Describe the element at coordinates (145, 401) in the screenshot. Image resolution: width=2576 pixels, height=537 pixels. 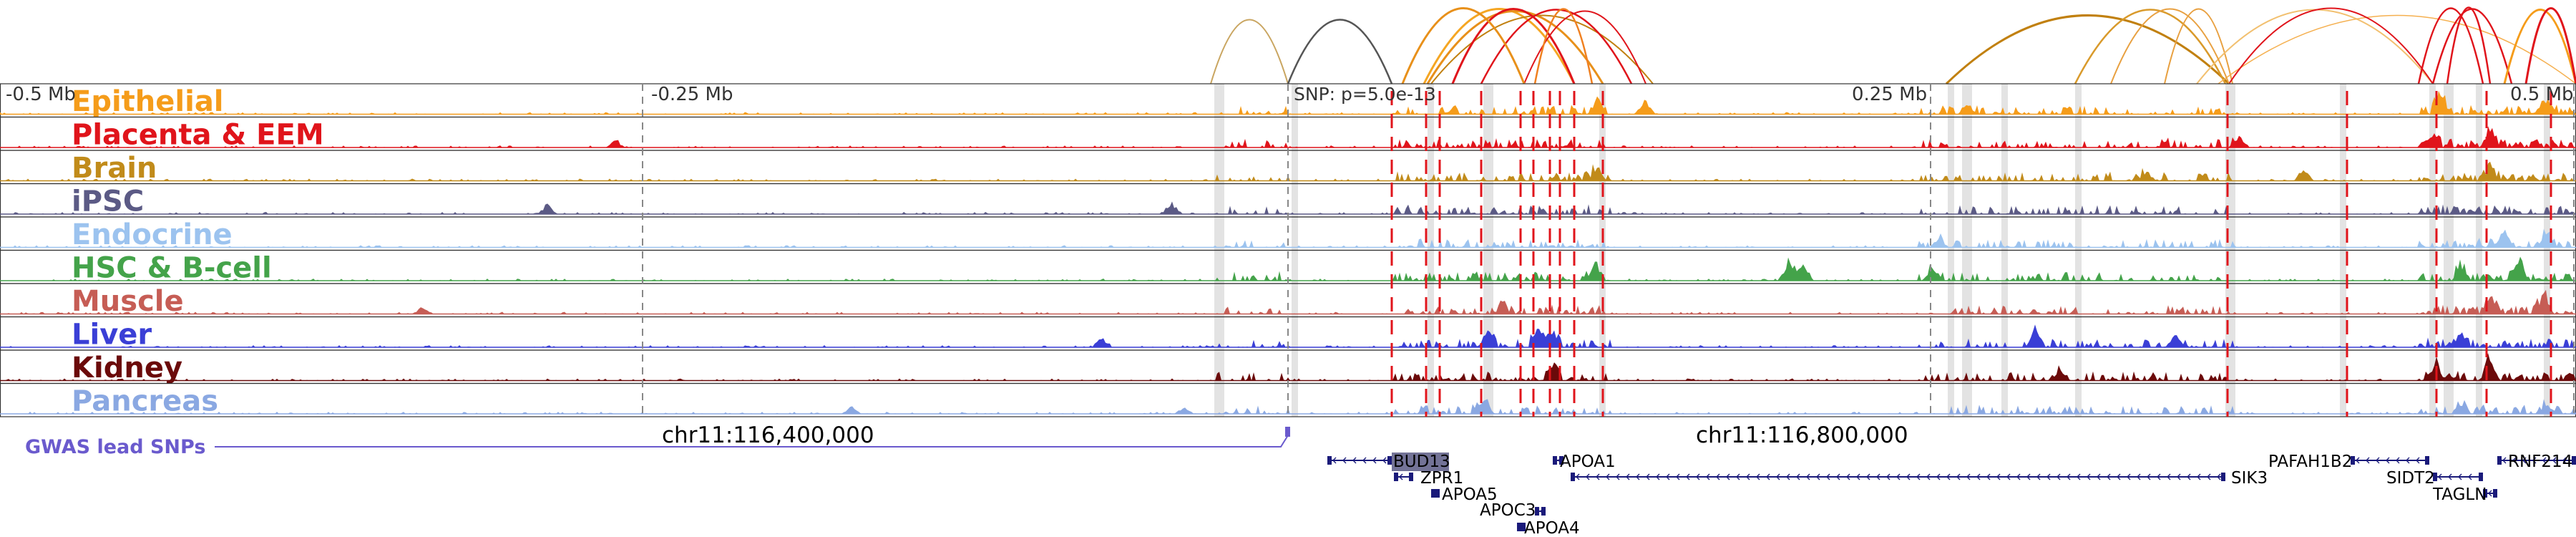
I see `track-label: Pancreas` at that location.